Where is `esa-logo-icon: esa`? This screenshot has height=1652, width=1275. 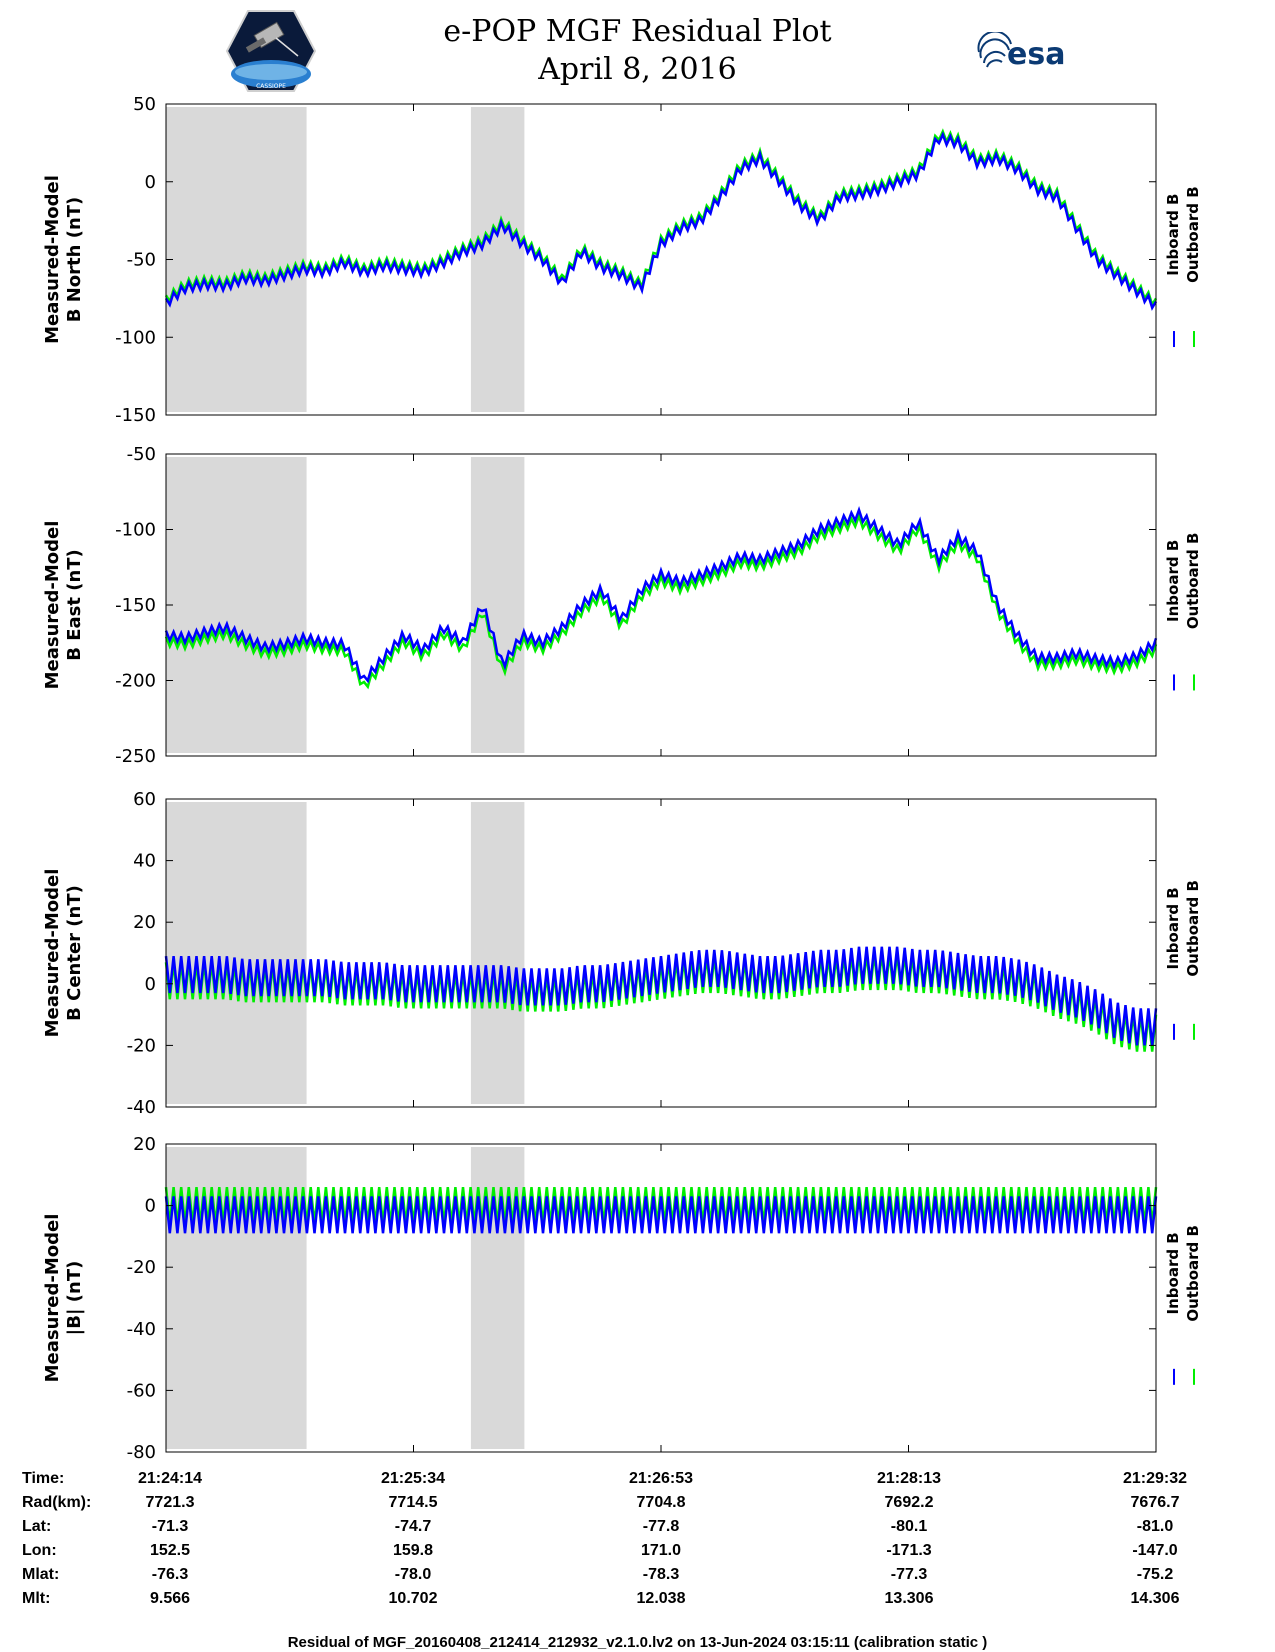
esa-logo-icon: esa is located at coordinates (1021, 52).